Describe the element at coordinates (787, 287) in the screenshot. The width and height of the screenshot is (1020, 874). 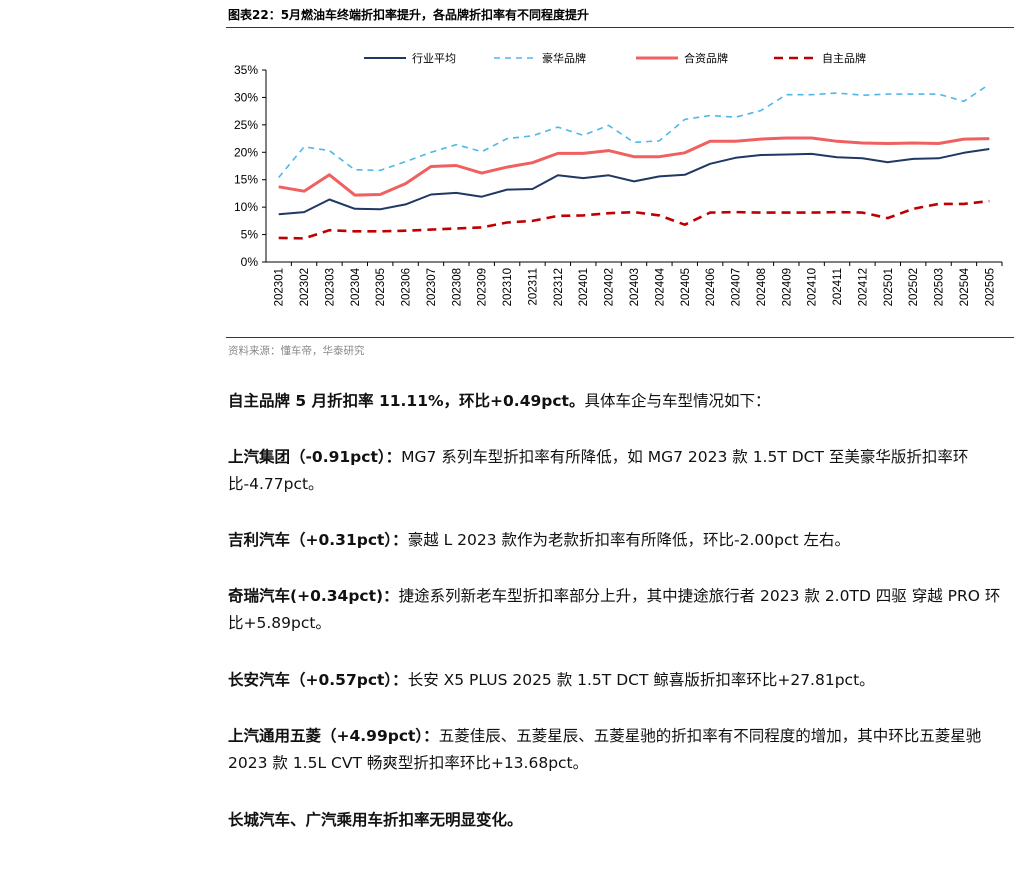
I see `x-tick-label: 202409` at that location.